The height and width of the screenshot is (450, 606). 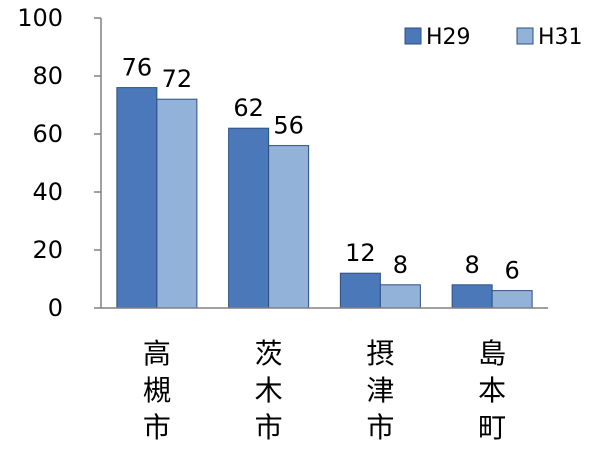 What do you see at coordinates (380, 390) in the screenshot?
I see `category-label-char: 津` at bounding box center [380, 390].